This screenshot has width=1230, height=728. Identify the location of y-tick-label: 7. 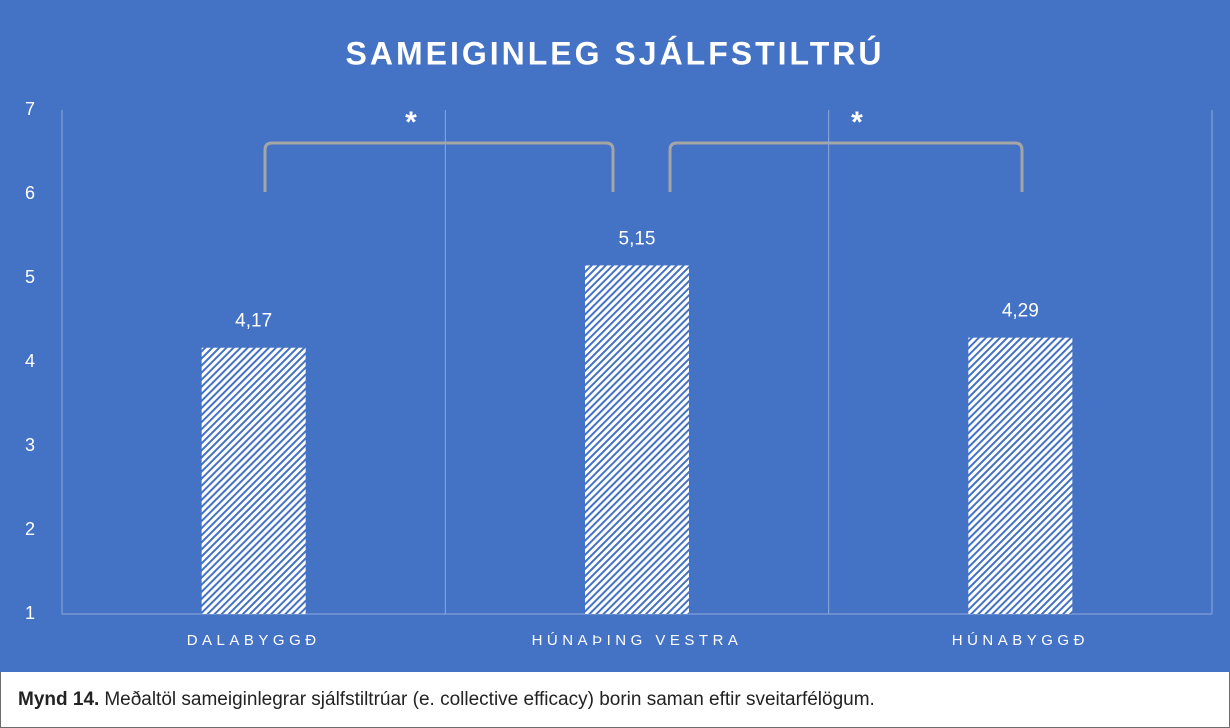
(30, 109).